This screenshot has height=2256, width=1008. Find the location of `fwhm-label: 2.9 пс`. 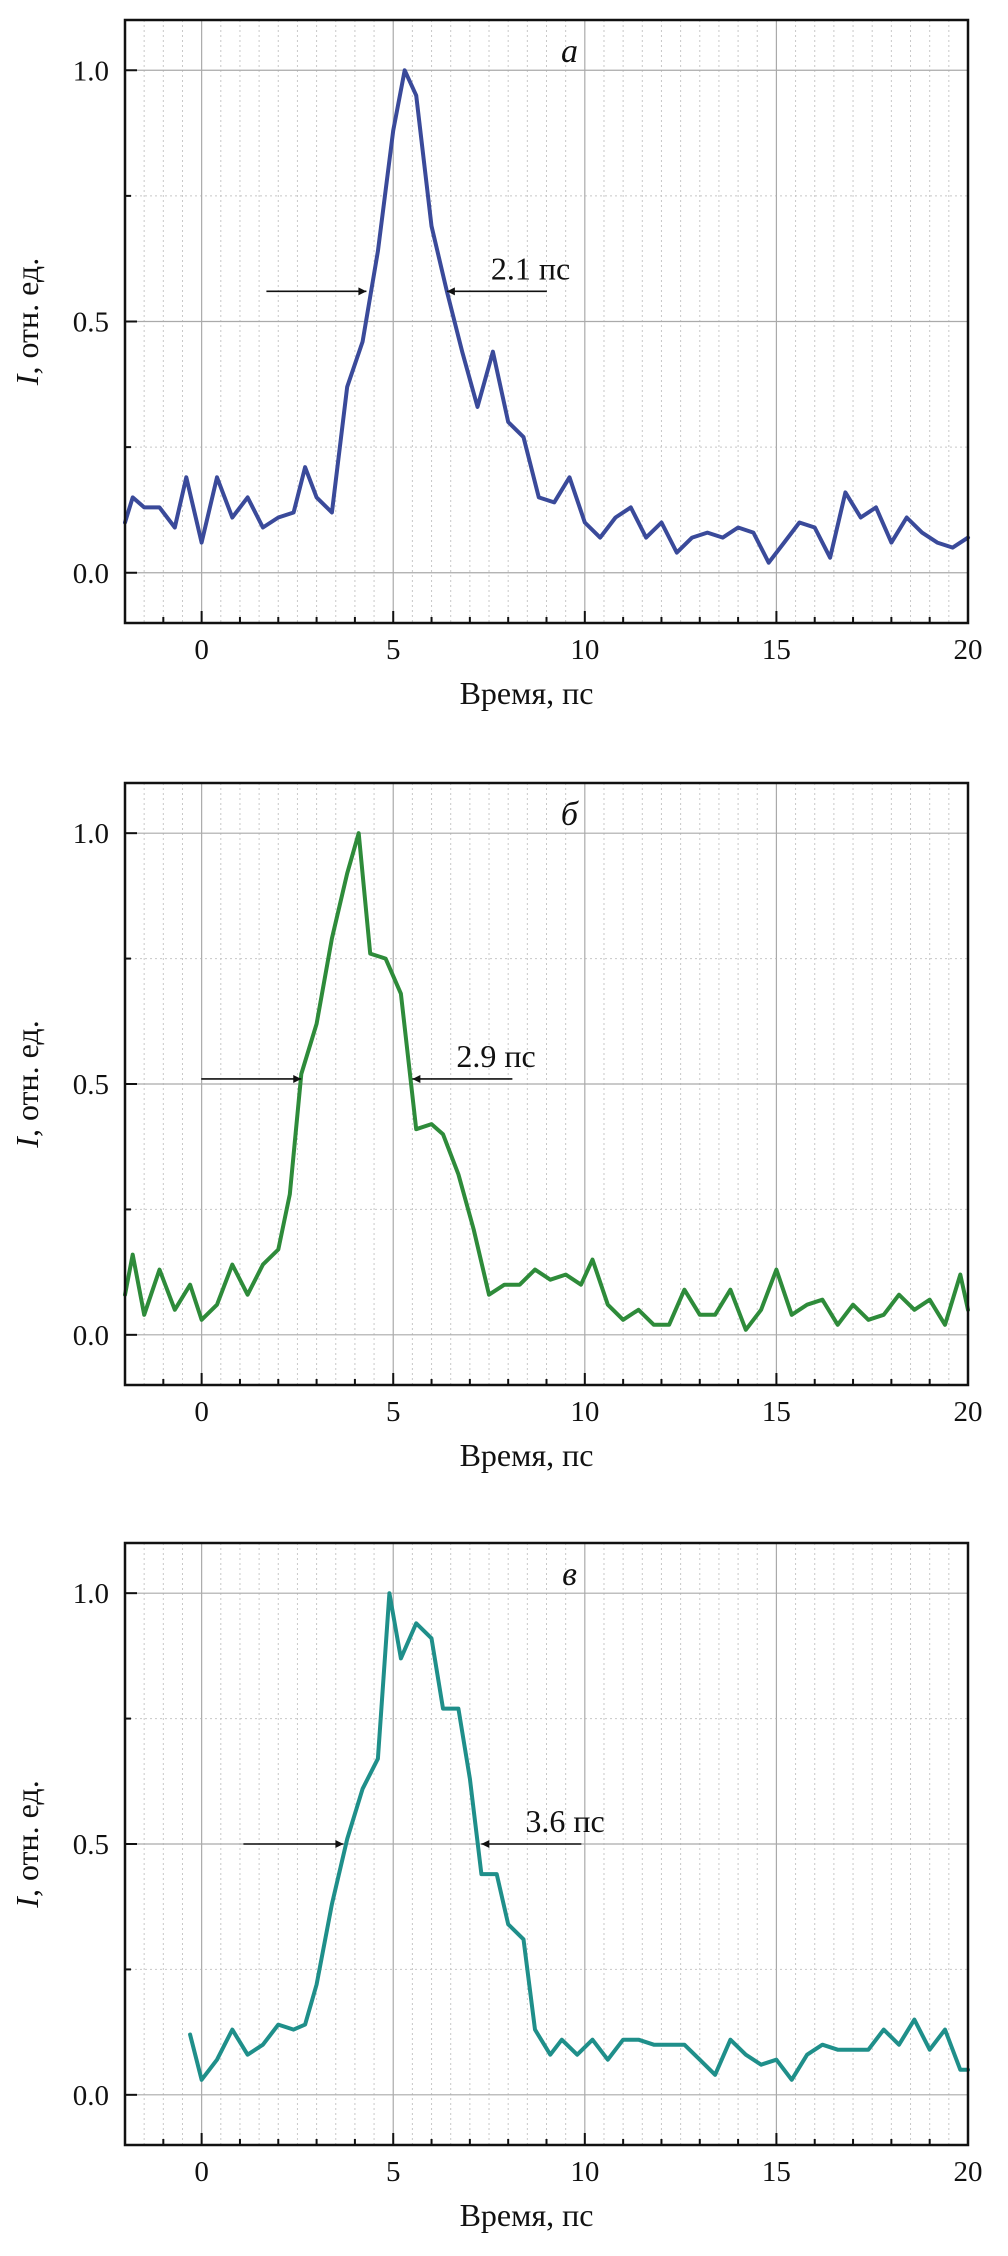

fwhm-label: 2.9 пс is located at coordinates (495, 1056).